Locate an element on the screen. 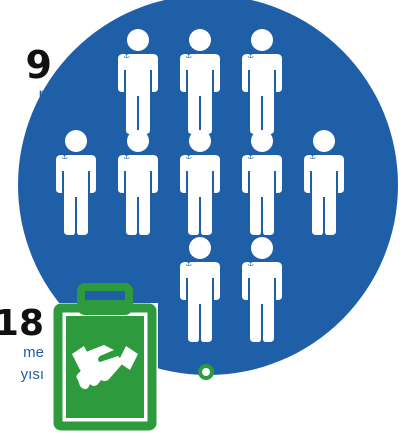 The height and width of the screenshot is (440, 402). agreement-stat-number: 18 is located at coordinates (22, 323).